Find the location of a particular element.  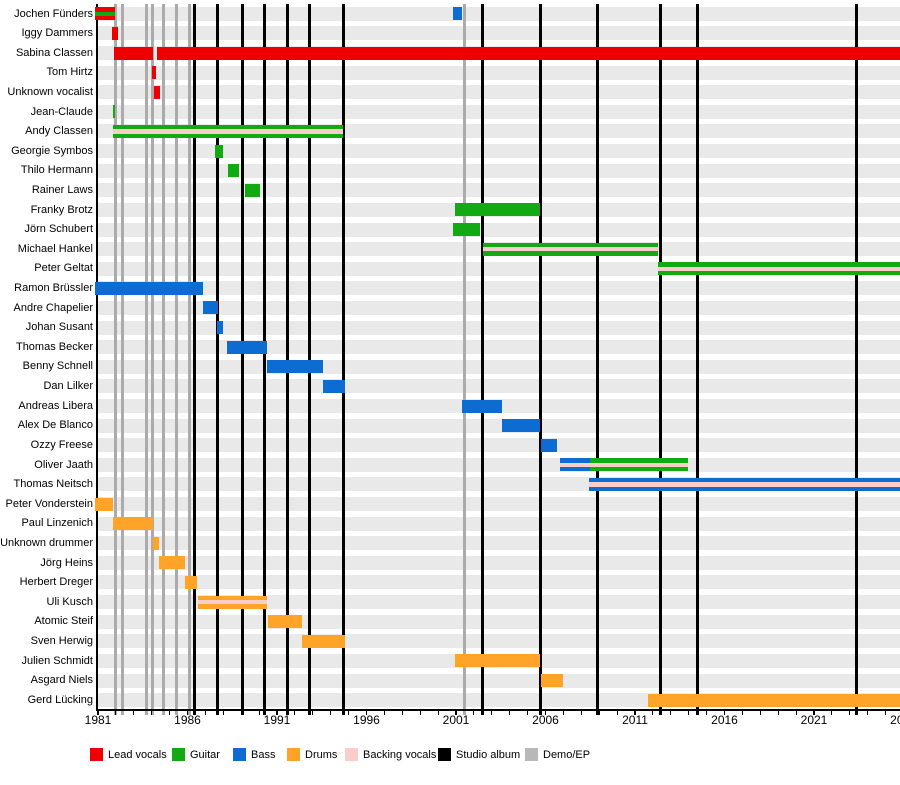

y-axis-line is located at coordinates (97, 357).